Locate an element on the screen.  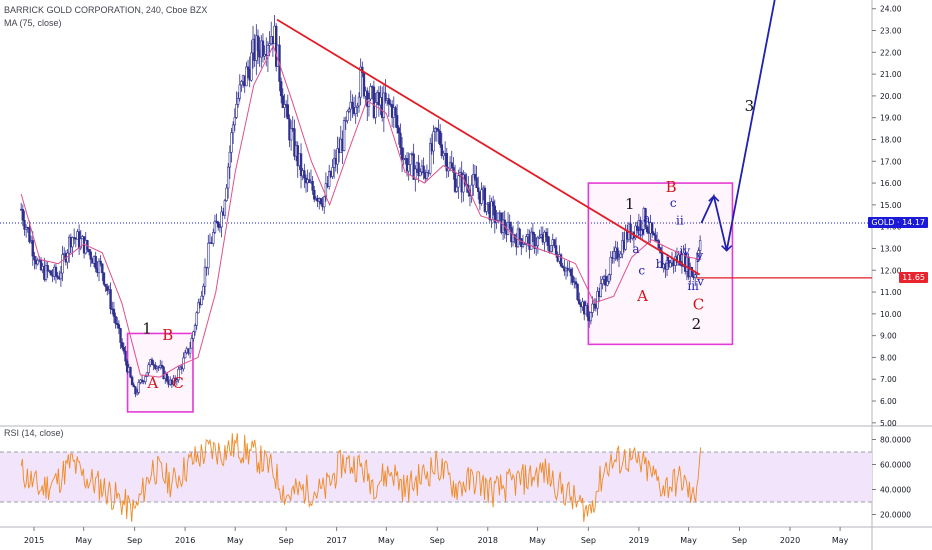
price-tick-label: 18.00 is located at coordinates (891, 139).